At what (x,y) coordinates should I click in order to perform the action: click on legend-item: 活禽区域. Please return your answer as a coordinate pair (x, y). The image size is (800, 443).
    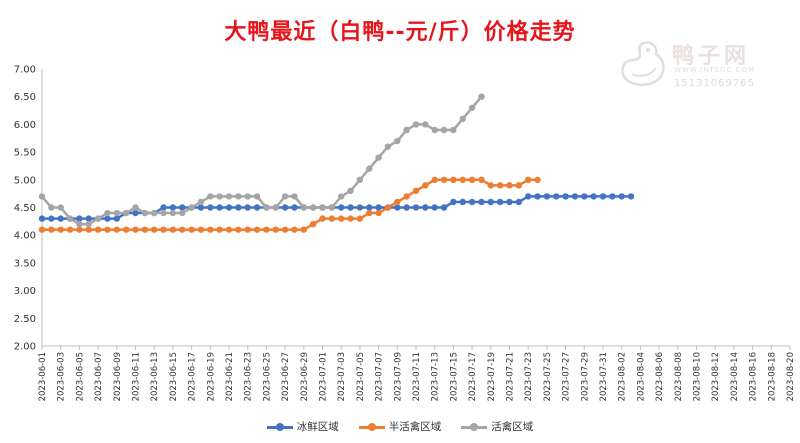
    Looking at the image, I should click on (497, 426).